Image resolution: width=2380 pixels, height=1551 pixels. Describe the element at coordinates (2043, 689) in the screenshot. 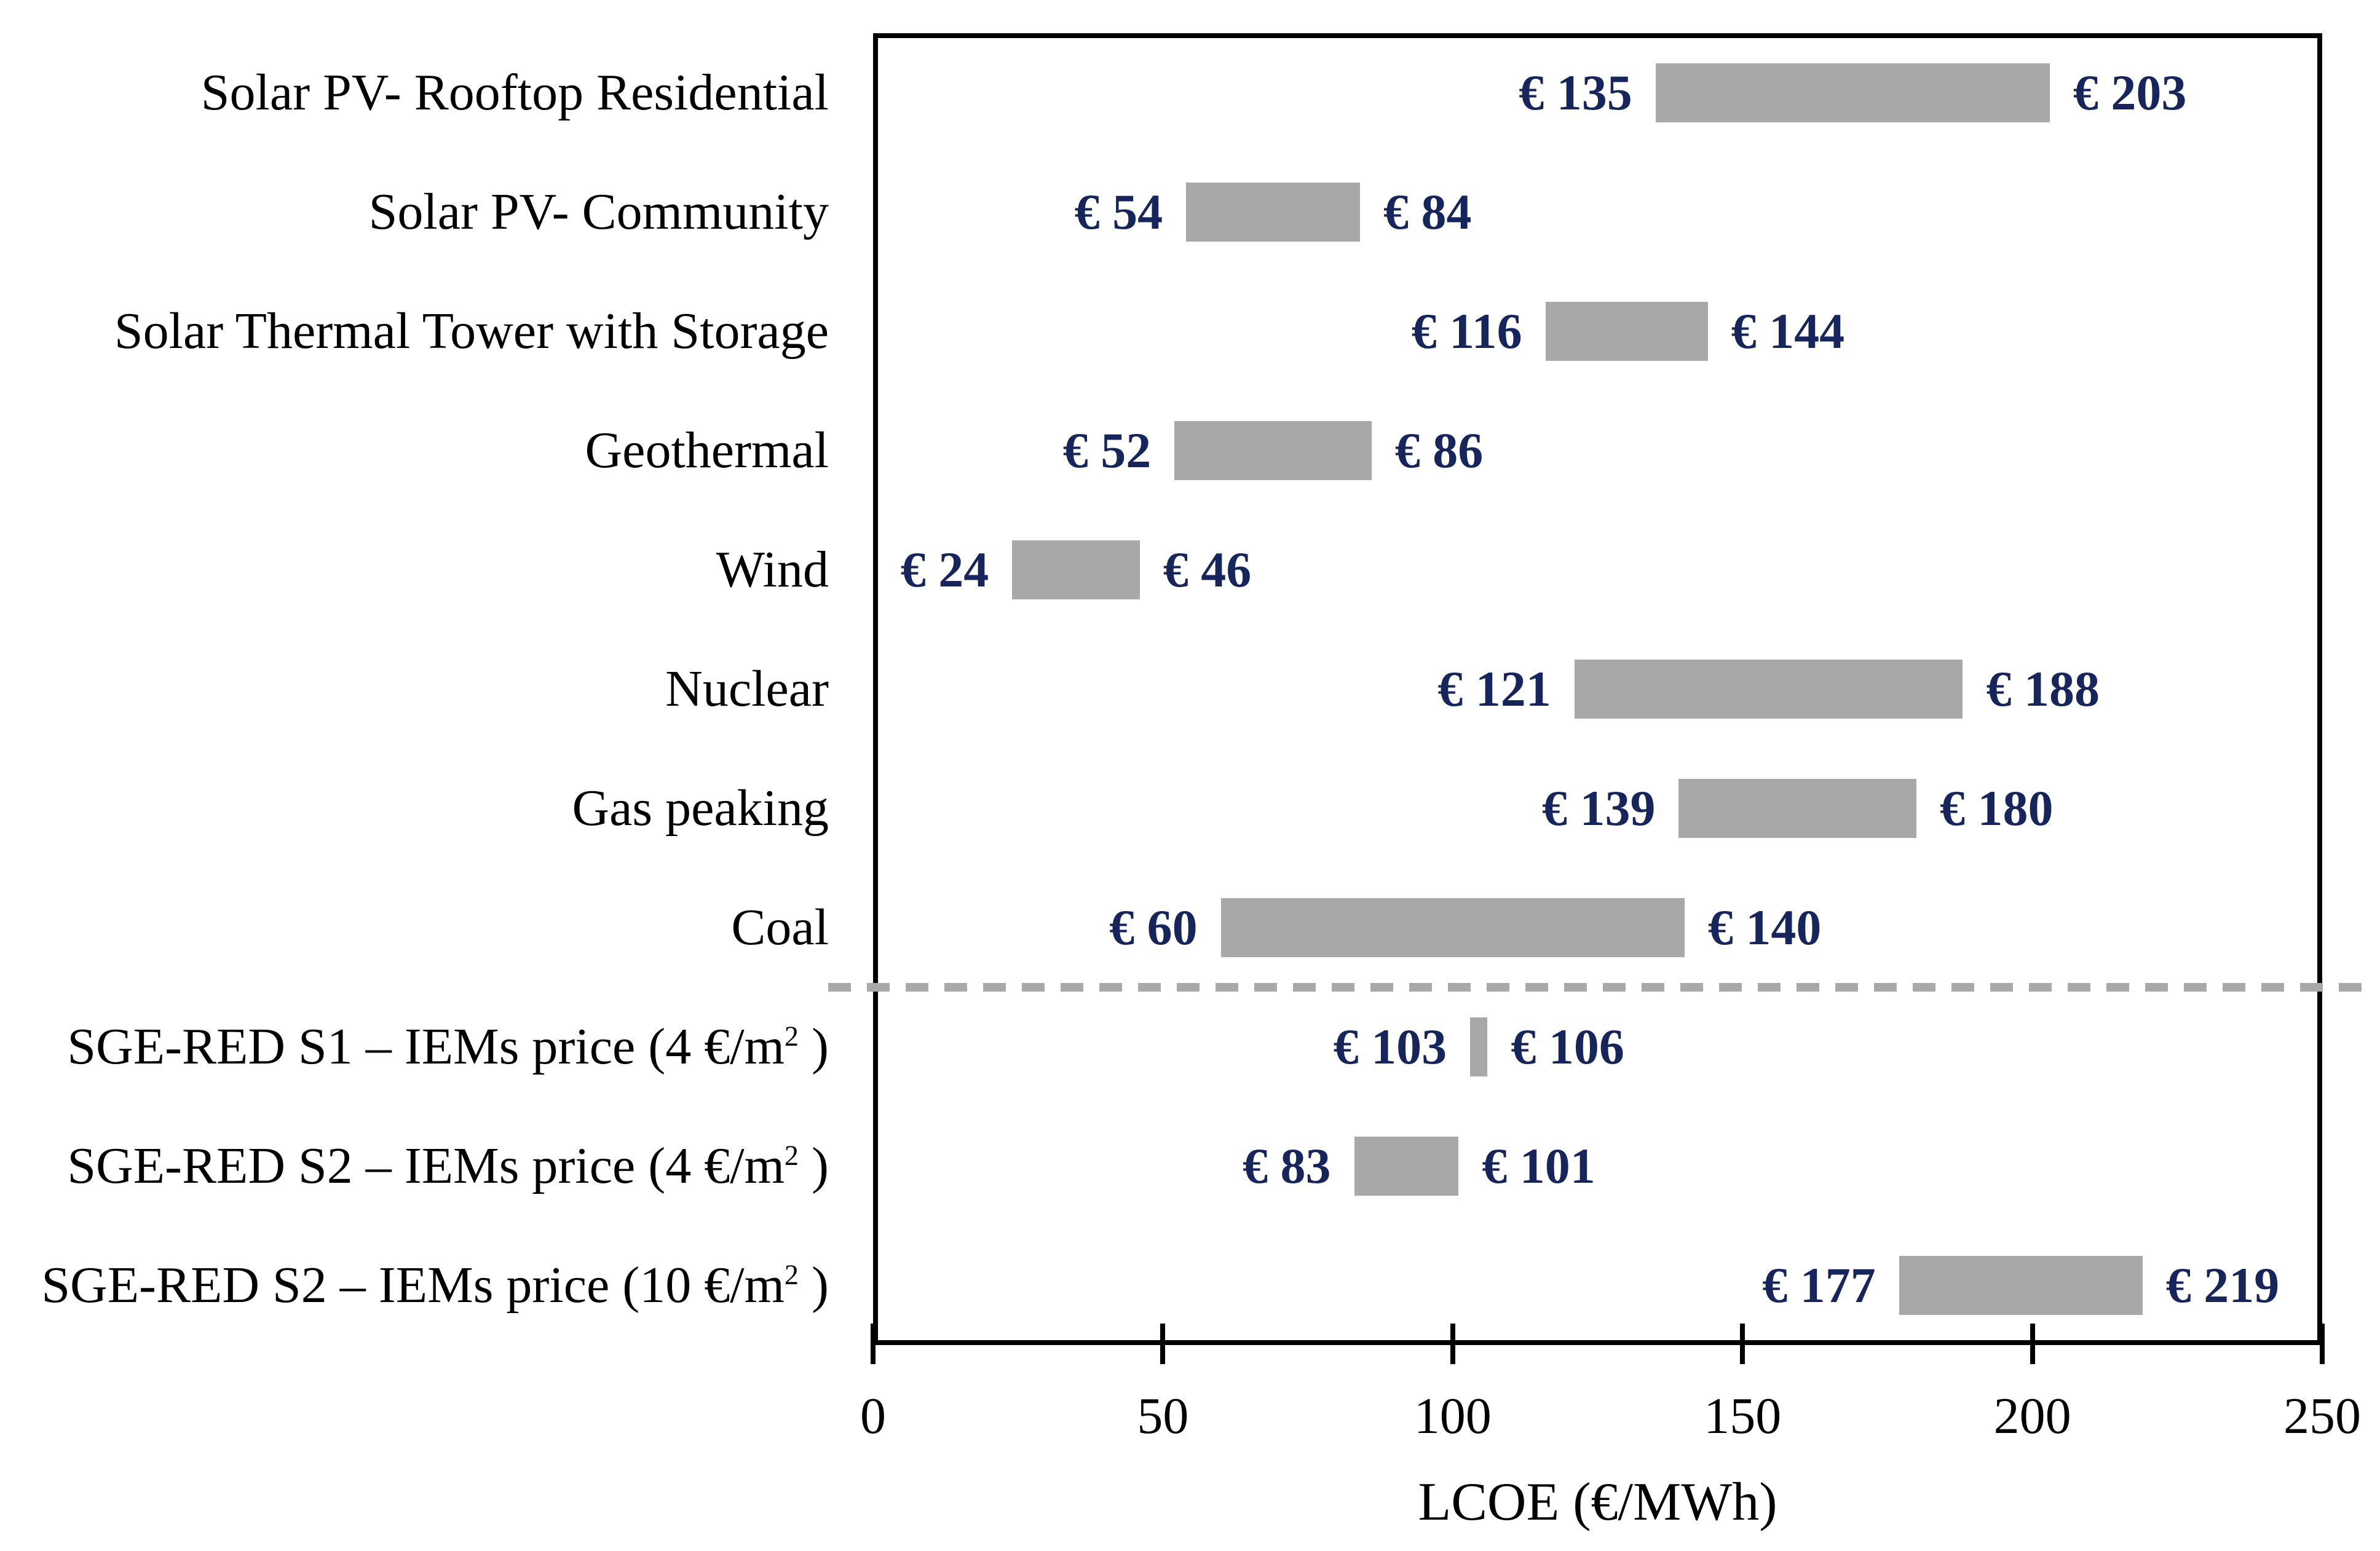

I see `bar-max-label: € 188` at that location.